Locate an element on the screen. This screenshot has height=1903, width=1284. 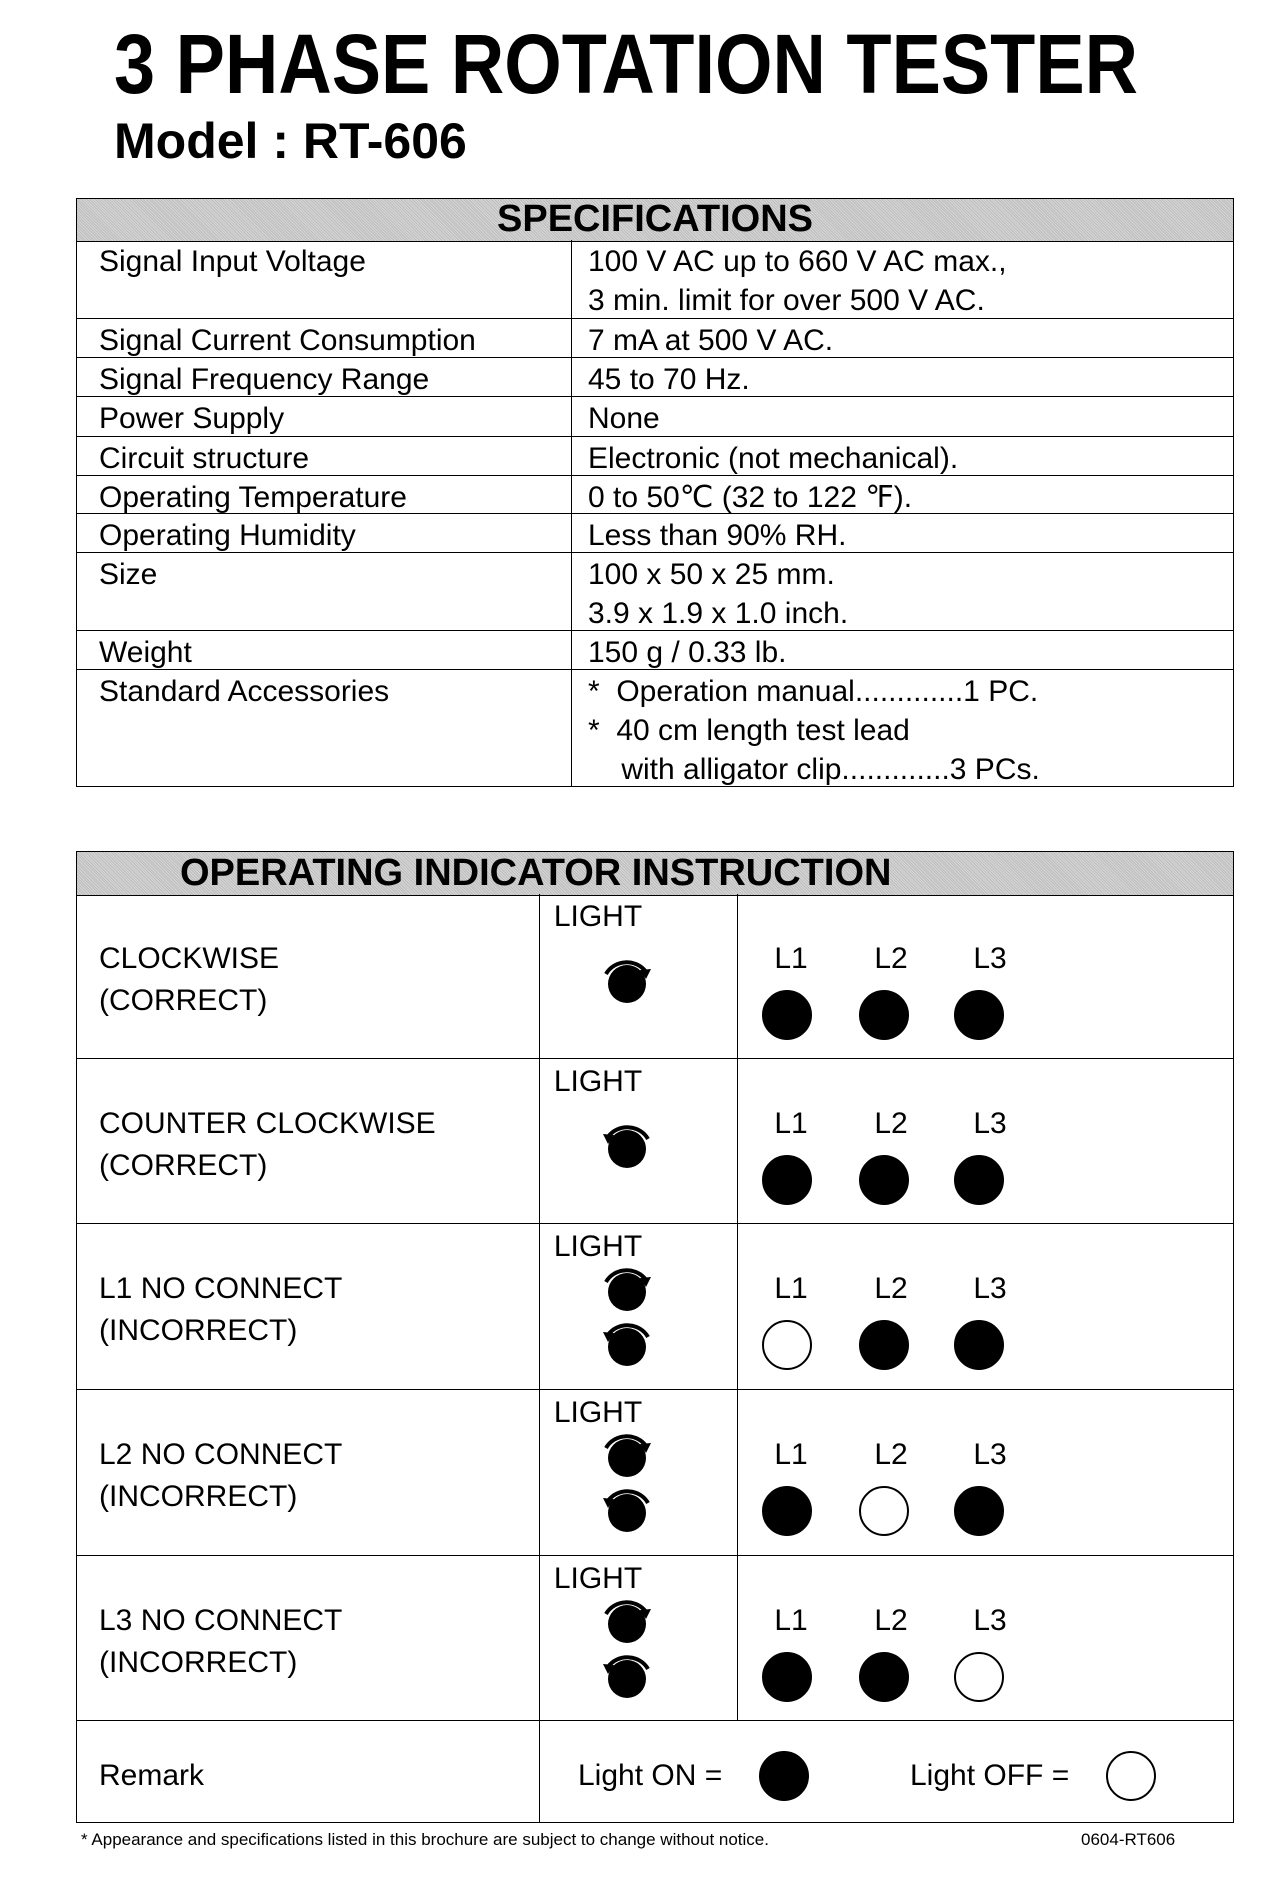
spec-row: Power Supply None is located at coordinates (655, 416).